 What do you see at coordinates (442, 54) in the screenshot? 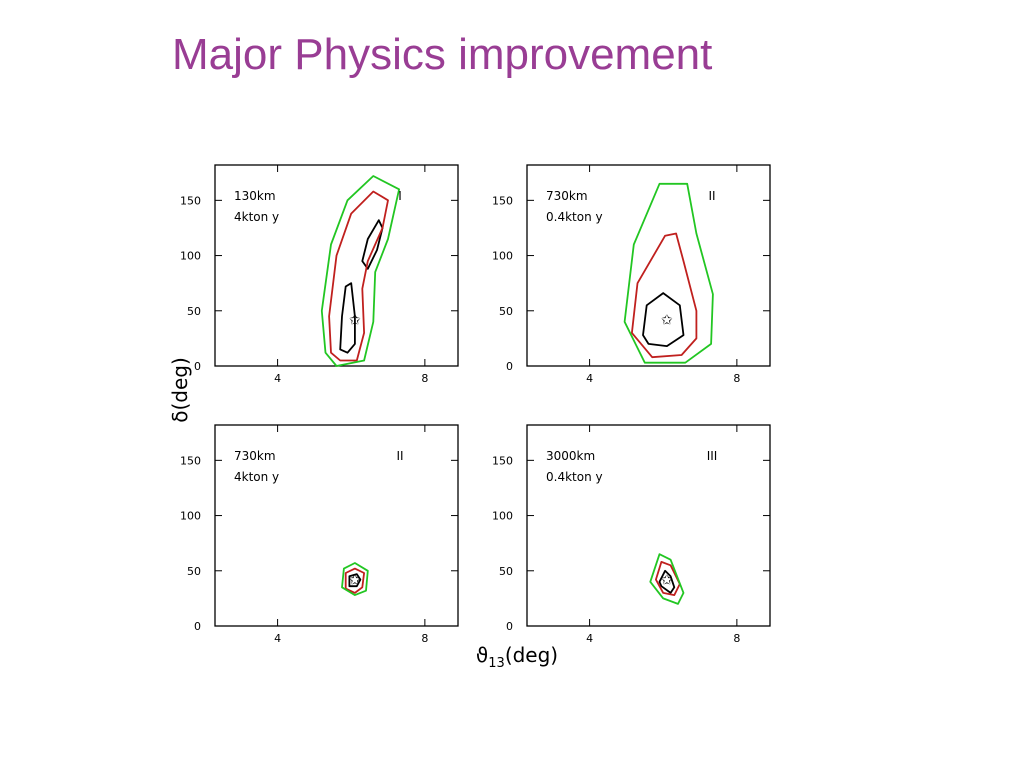
I see `slide-title: Major Physics improvement` at bounding box center [442, 54].